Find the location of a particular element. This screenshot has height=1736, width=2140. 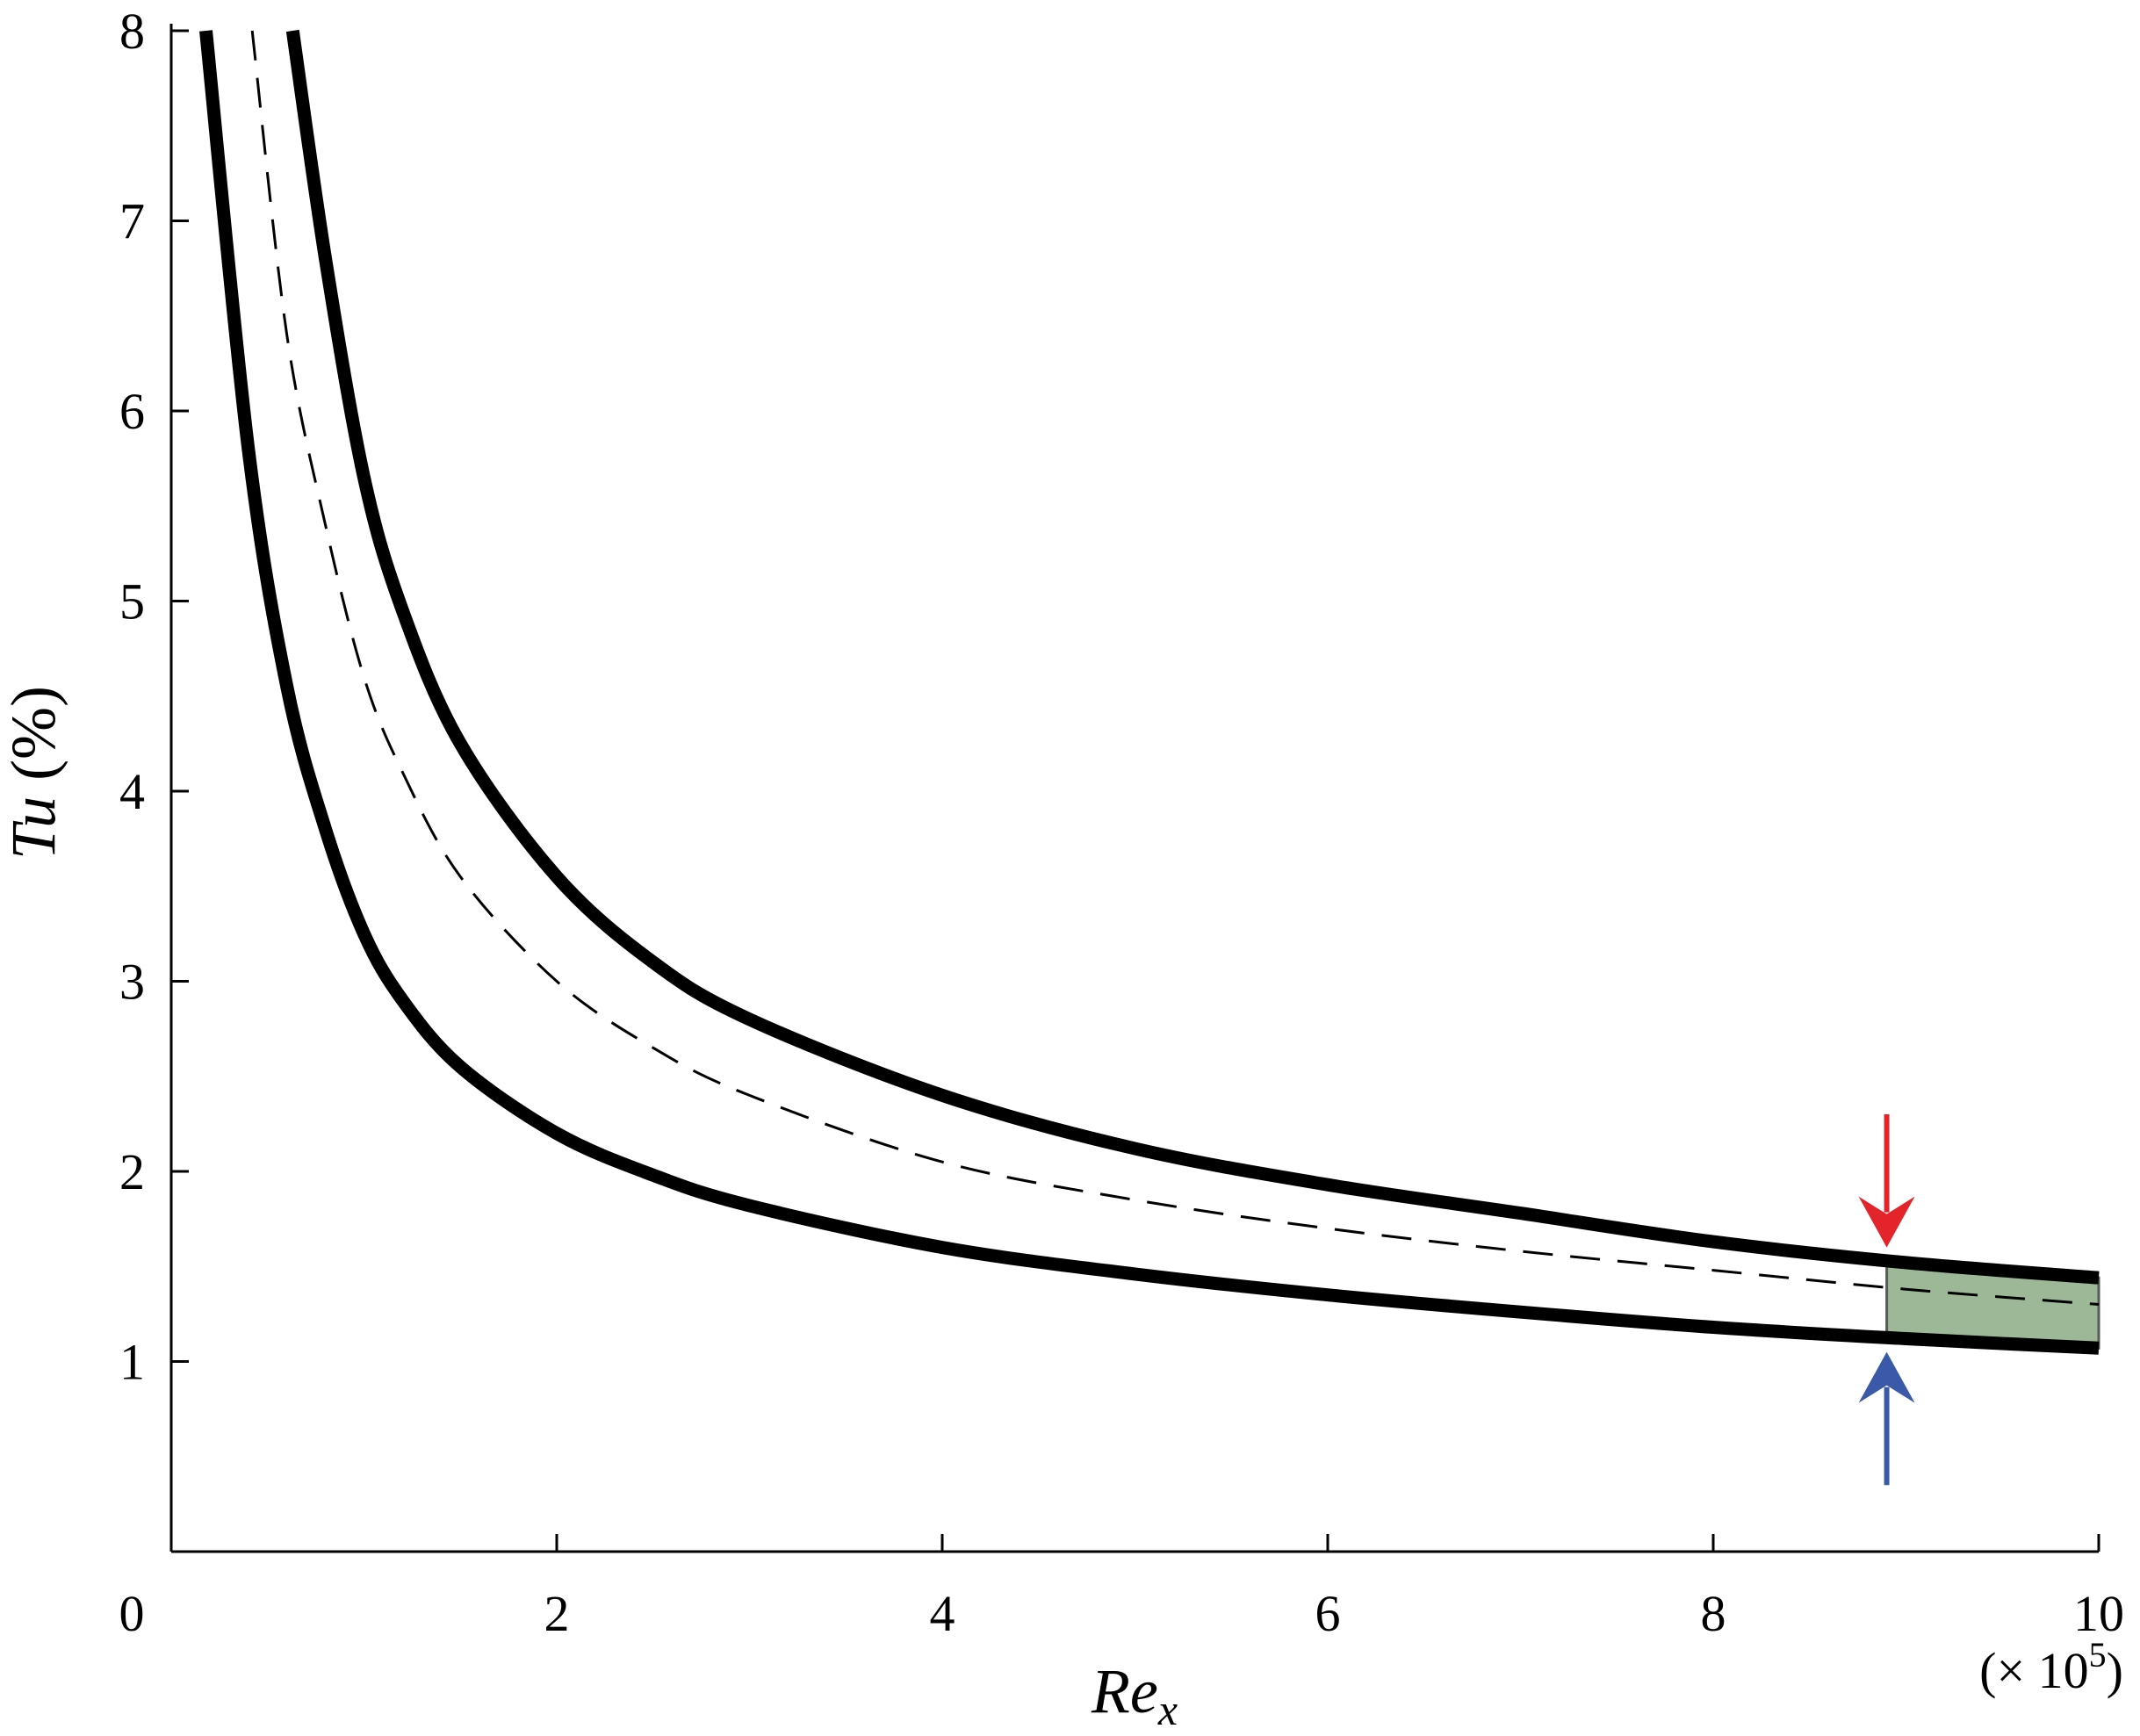

arrow-down is located at coordinates (1886, 1181).